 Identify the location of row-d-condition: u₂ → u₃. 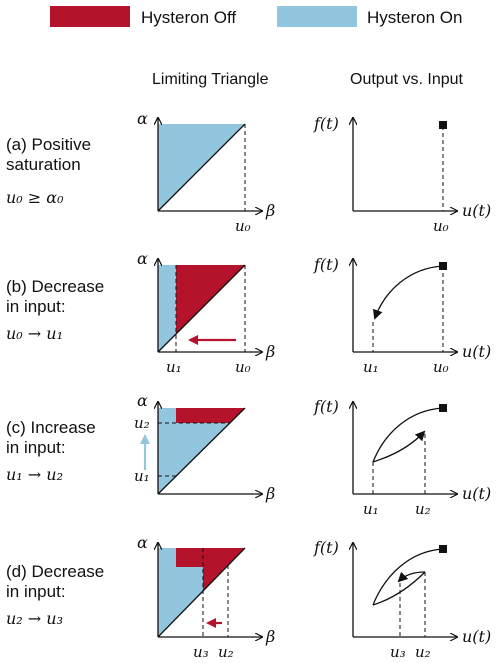
(34, 618).